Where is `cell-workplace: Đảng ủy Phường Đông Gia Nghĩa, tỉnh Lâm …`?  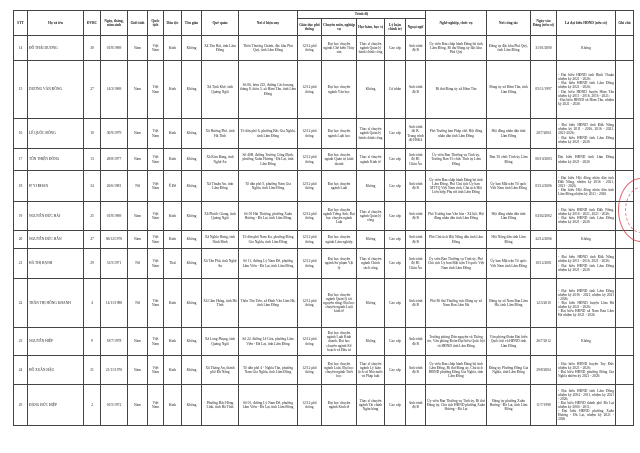
cell-workplace: Đảng ủy Phường Đông Gia Nghĩa, tỉnh Lâm … is located at coordinates (509, 370).